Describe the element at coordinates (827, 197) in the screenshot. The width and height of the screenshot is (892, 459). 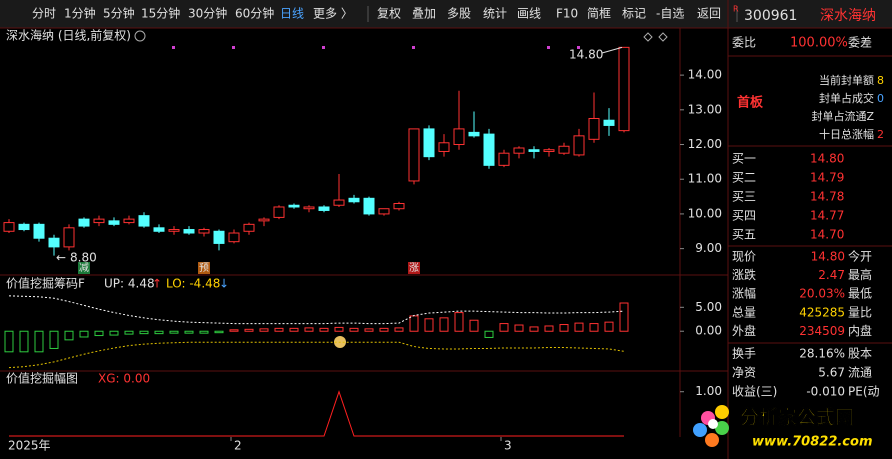
I see `bid-value: 14.78` at that location.